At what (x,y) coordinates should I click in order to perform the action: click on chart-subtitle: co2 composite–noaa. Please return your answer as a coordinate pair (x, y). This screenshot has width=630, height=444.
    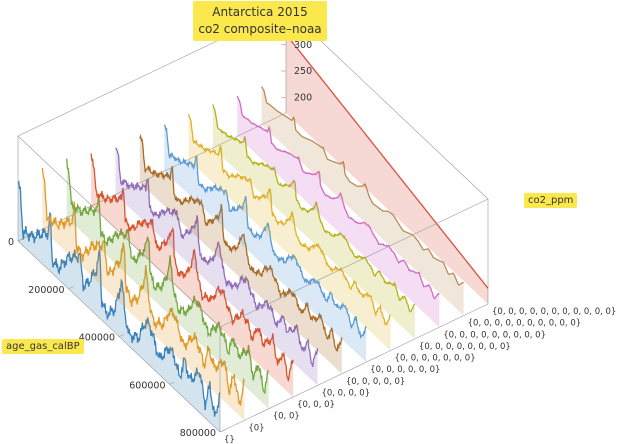
    Looking at the image, I should click on (260, 29).